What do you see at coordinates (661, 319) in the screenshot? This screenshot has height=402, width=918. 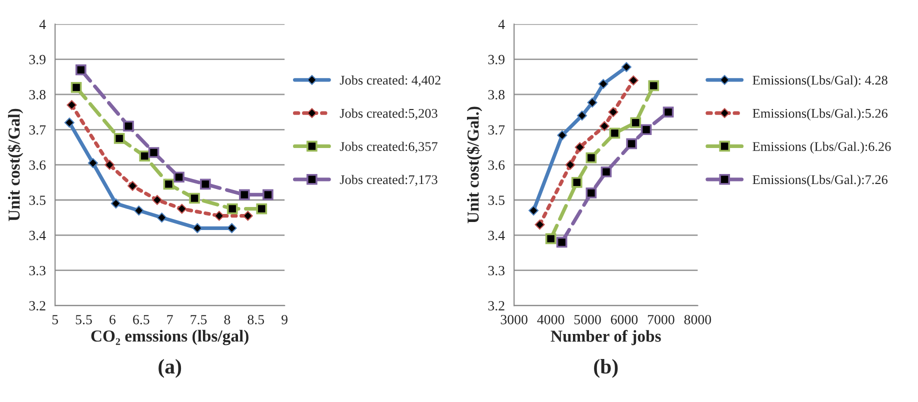 I see `x-tick-label: 7000` at bounding box center [661, 319].